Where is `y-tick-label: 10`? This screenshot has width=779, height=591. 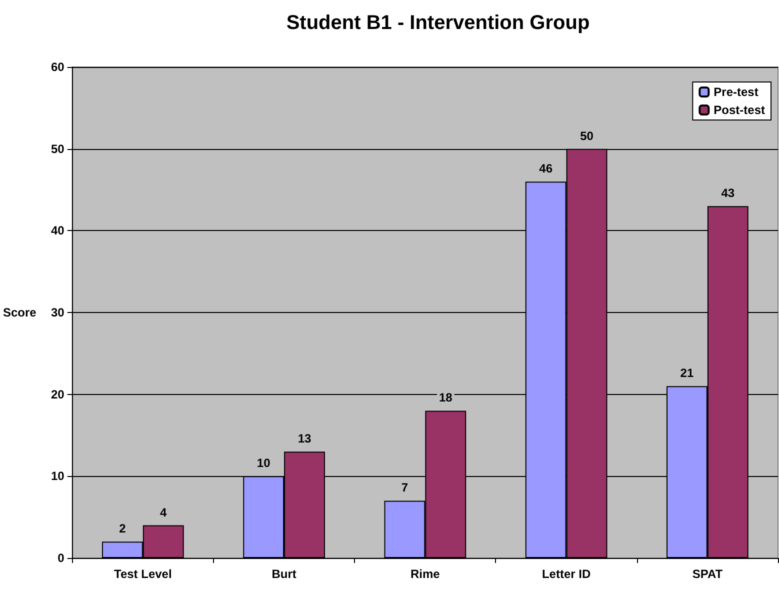 y-tick-label: 10 is located at coordinates (57, 476).